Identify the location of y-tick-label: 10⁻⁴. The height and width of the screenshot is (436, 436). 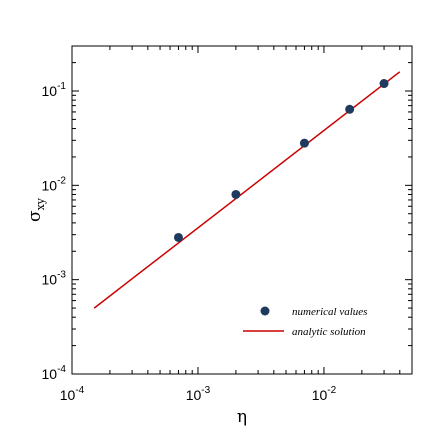
(54, 373).